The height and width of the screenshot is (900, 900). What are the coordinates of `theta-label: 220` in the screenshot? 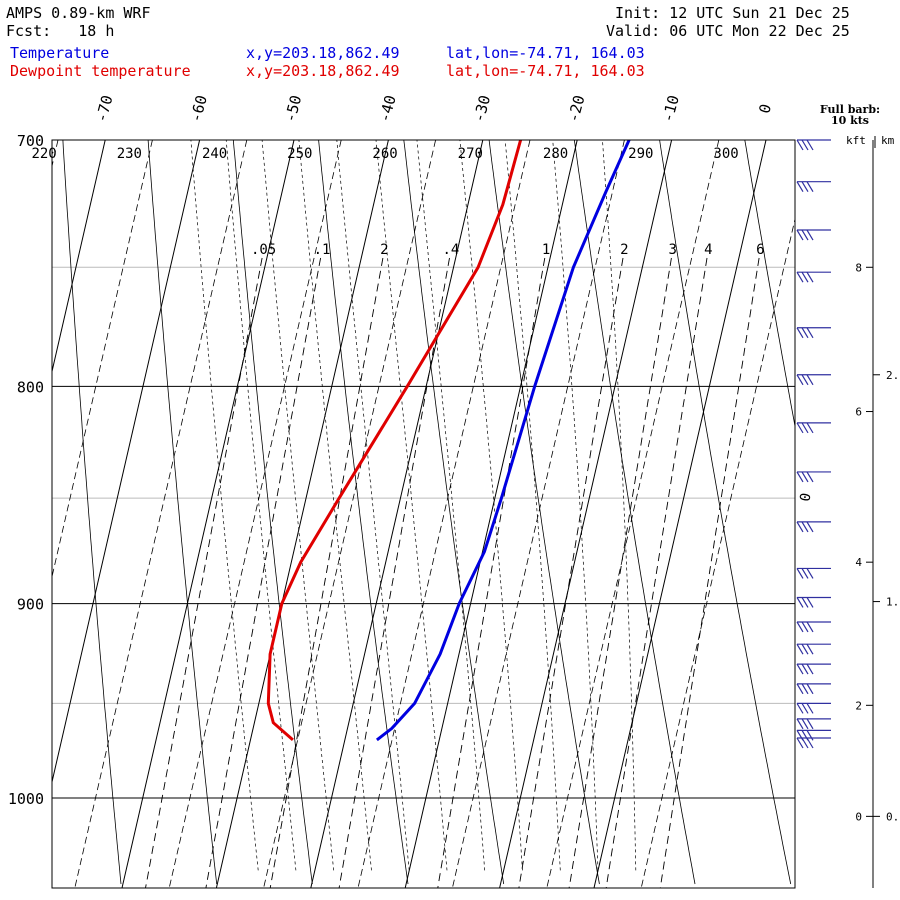 It's located at (43, 154).